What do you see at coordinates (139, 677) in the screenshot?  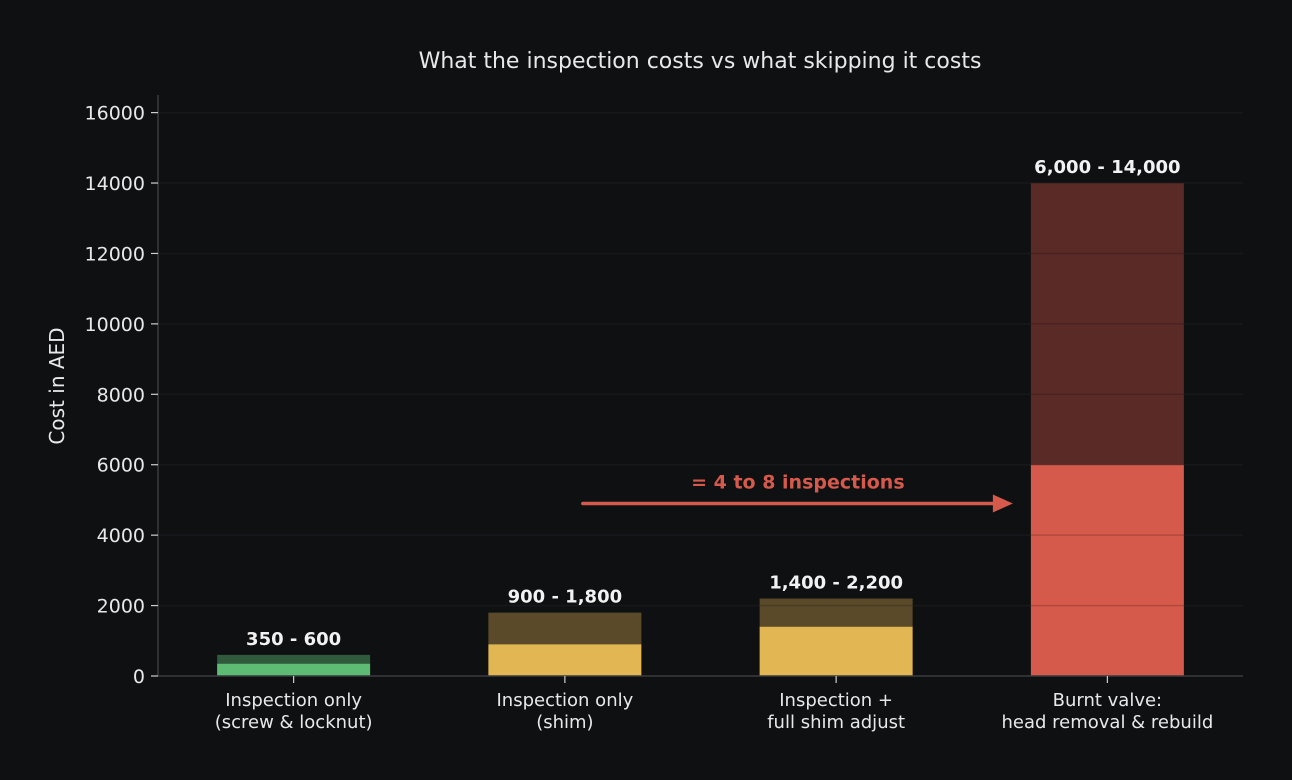 I see `y-tick-label: 0` at bounding box center [139, 677].